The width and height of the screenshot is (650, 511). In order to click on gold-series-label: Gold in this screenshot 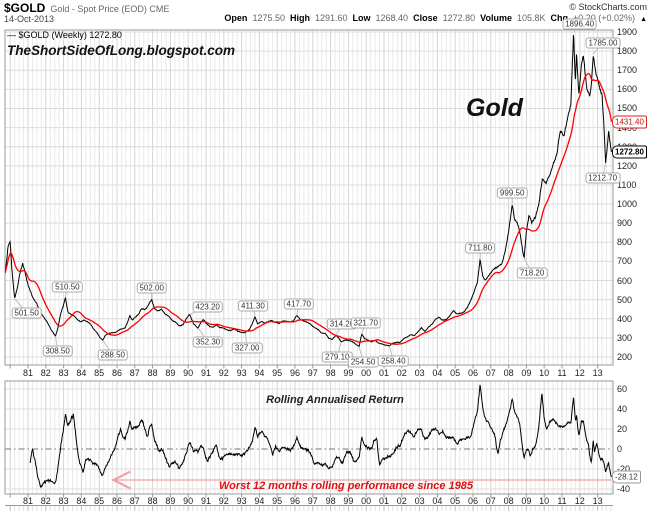, I will do `click(494, 108)`.